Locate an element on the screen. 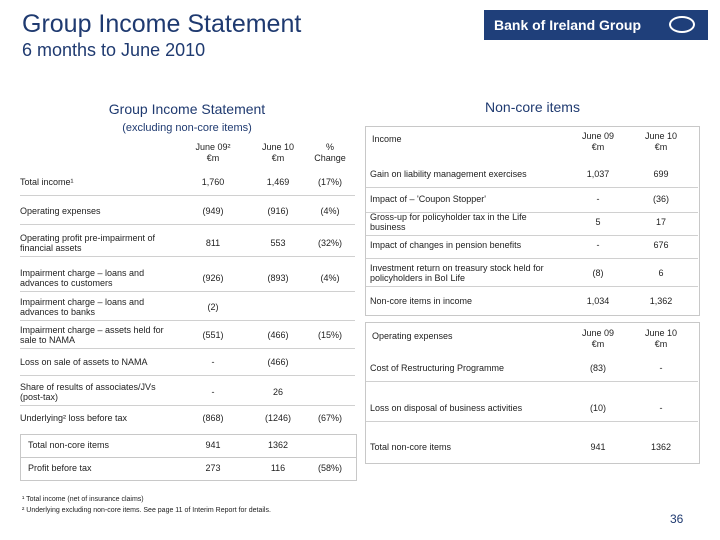 This screenshot has width=720, height=540. footnote: ¹ Total income (net of insurance claims) is located at coordinates (83, 499).